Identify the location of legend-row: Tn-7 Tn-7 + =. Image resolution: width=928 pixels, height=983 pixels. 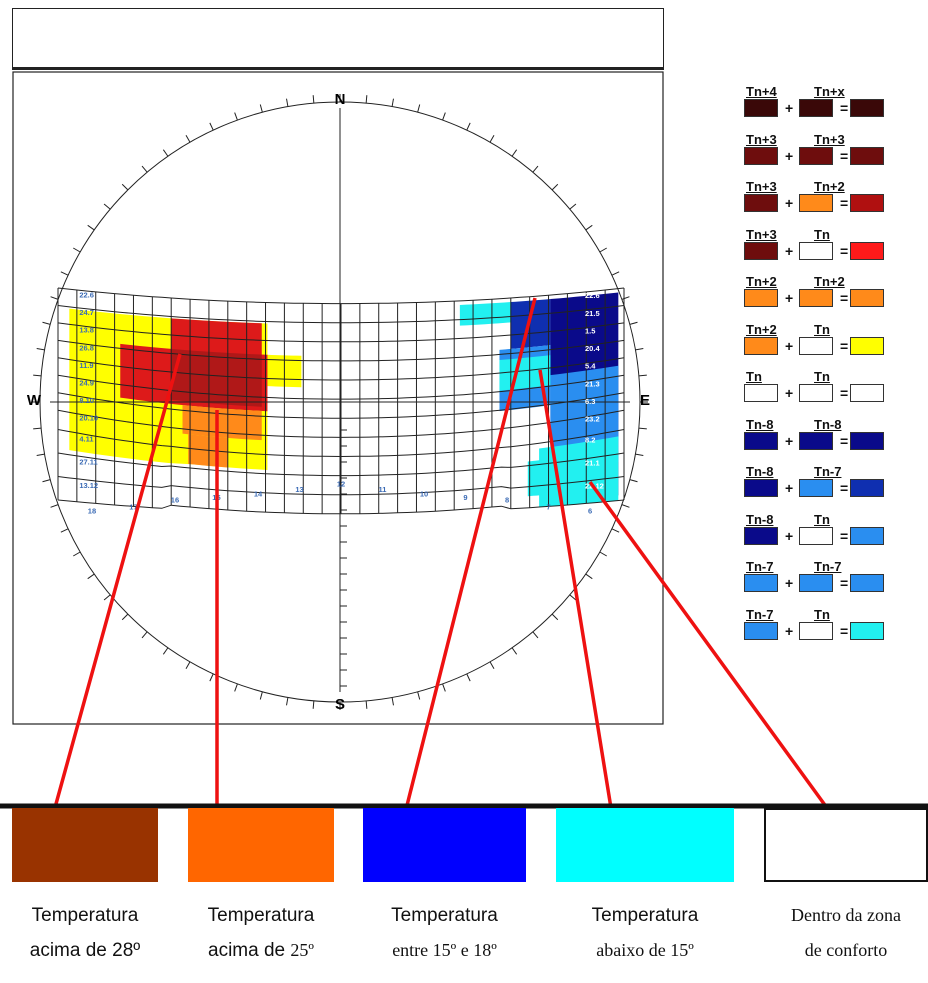
(836, 583).